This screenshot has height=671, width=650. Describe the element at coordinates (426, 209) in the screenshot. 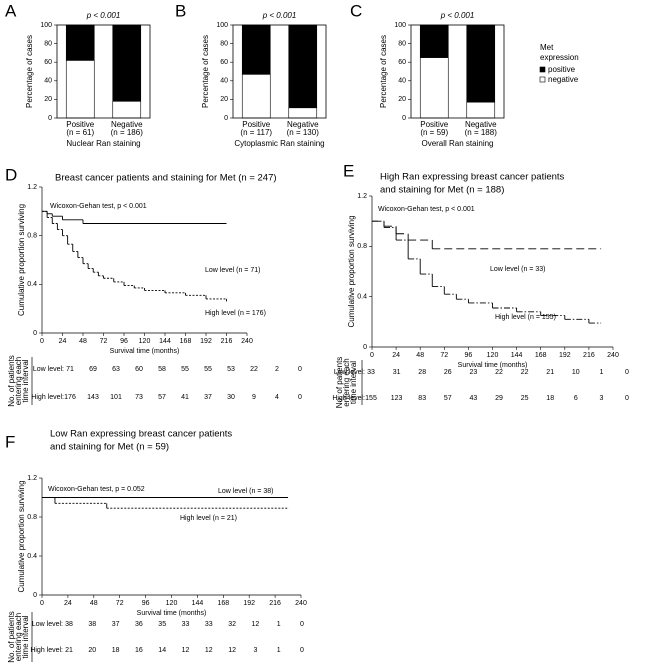

I see `test-annotation: Wicoxon-Gehan test, p < 0.001` at that location.